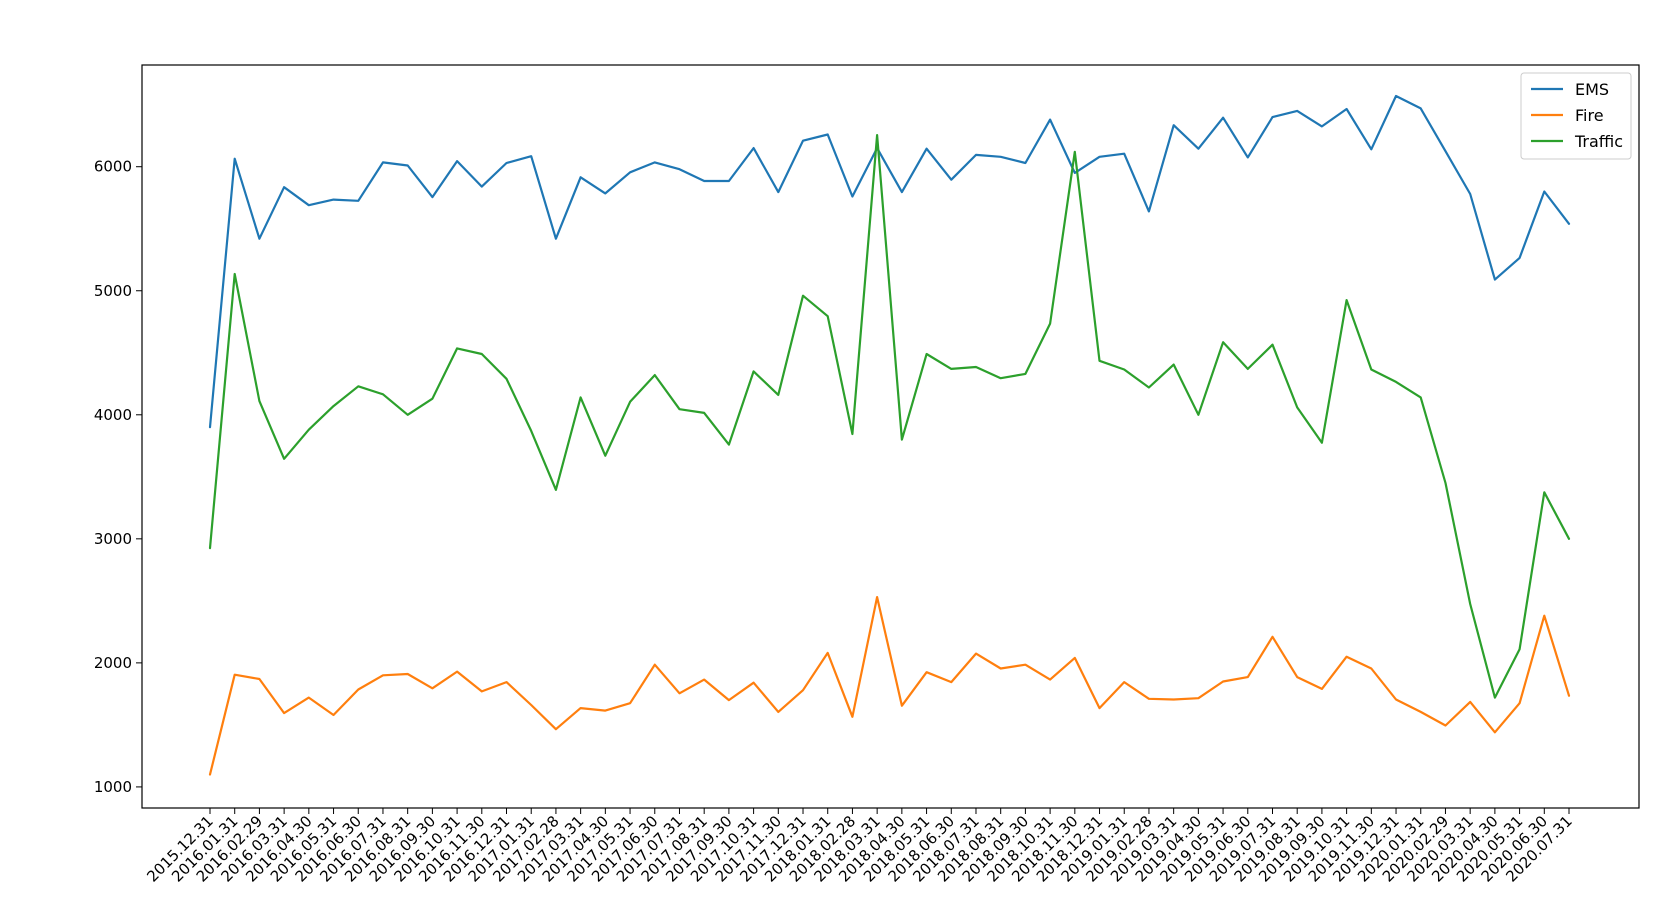 This screenshot has width=1662, height=905. Describe the element at coordinates (113, 291) in the screenshot. I see `y-tick-label: 5000` at that location.